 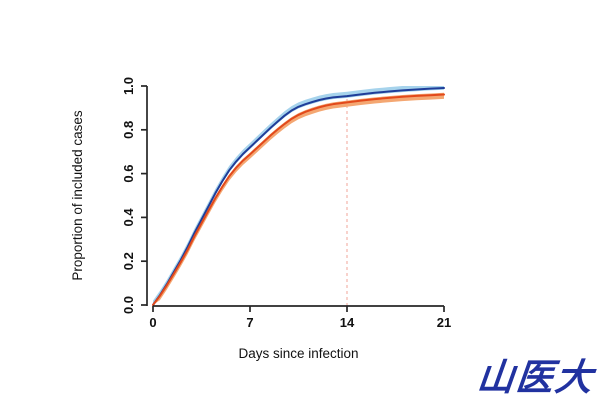 What do you see at coordinates (347, 322) in the screenshot?
I see `x-tick-label: 14` at bounding box center [347, 322].